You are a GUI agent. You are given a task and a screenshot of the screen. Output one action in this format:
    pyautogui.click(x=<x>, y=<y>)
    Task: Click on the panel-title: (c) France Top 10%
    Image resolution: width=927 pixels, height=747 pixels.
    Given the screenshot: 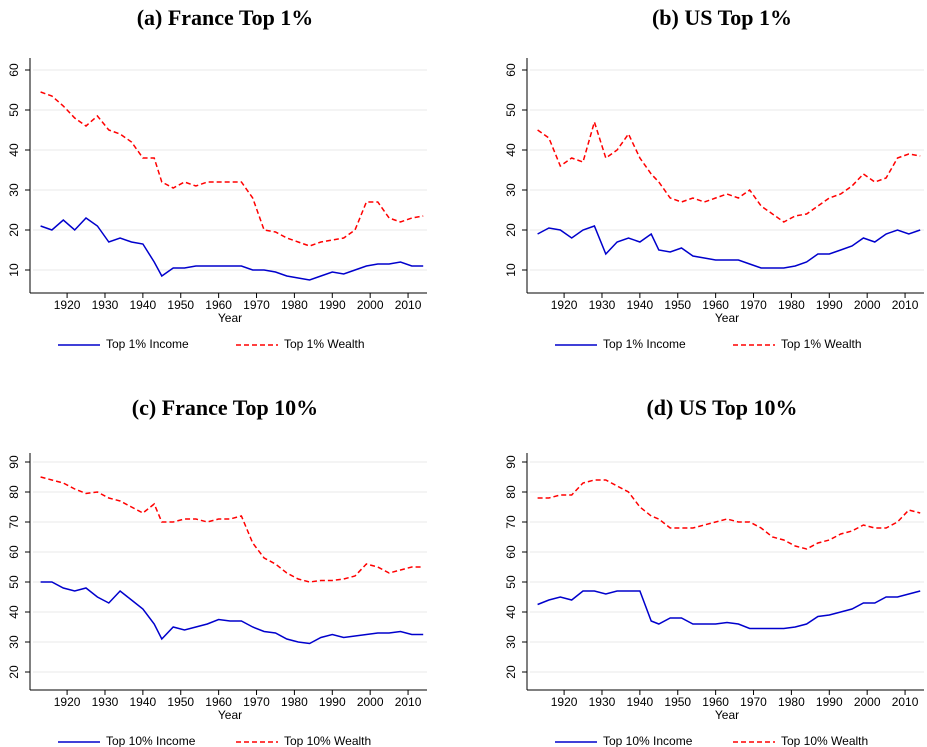 What is the action you would take?
    pyautogui.click(x=225, y=407)
    